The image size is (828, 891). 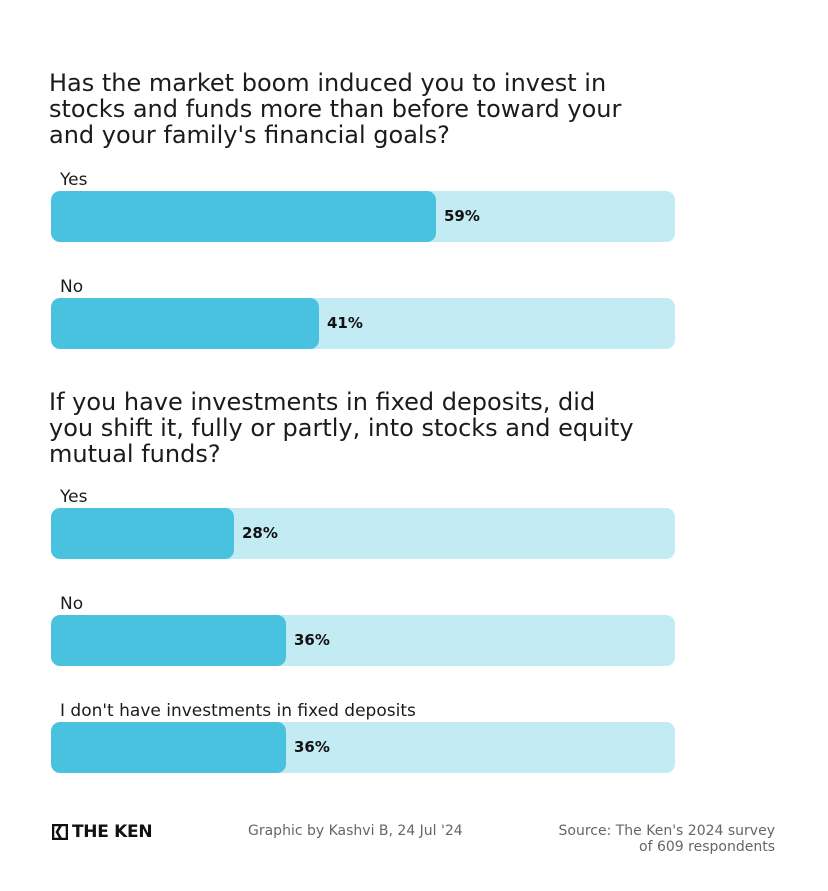 I want to click on q1-bar-value-yes: 59%, so click(x=462, y=216).